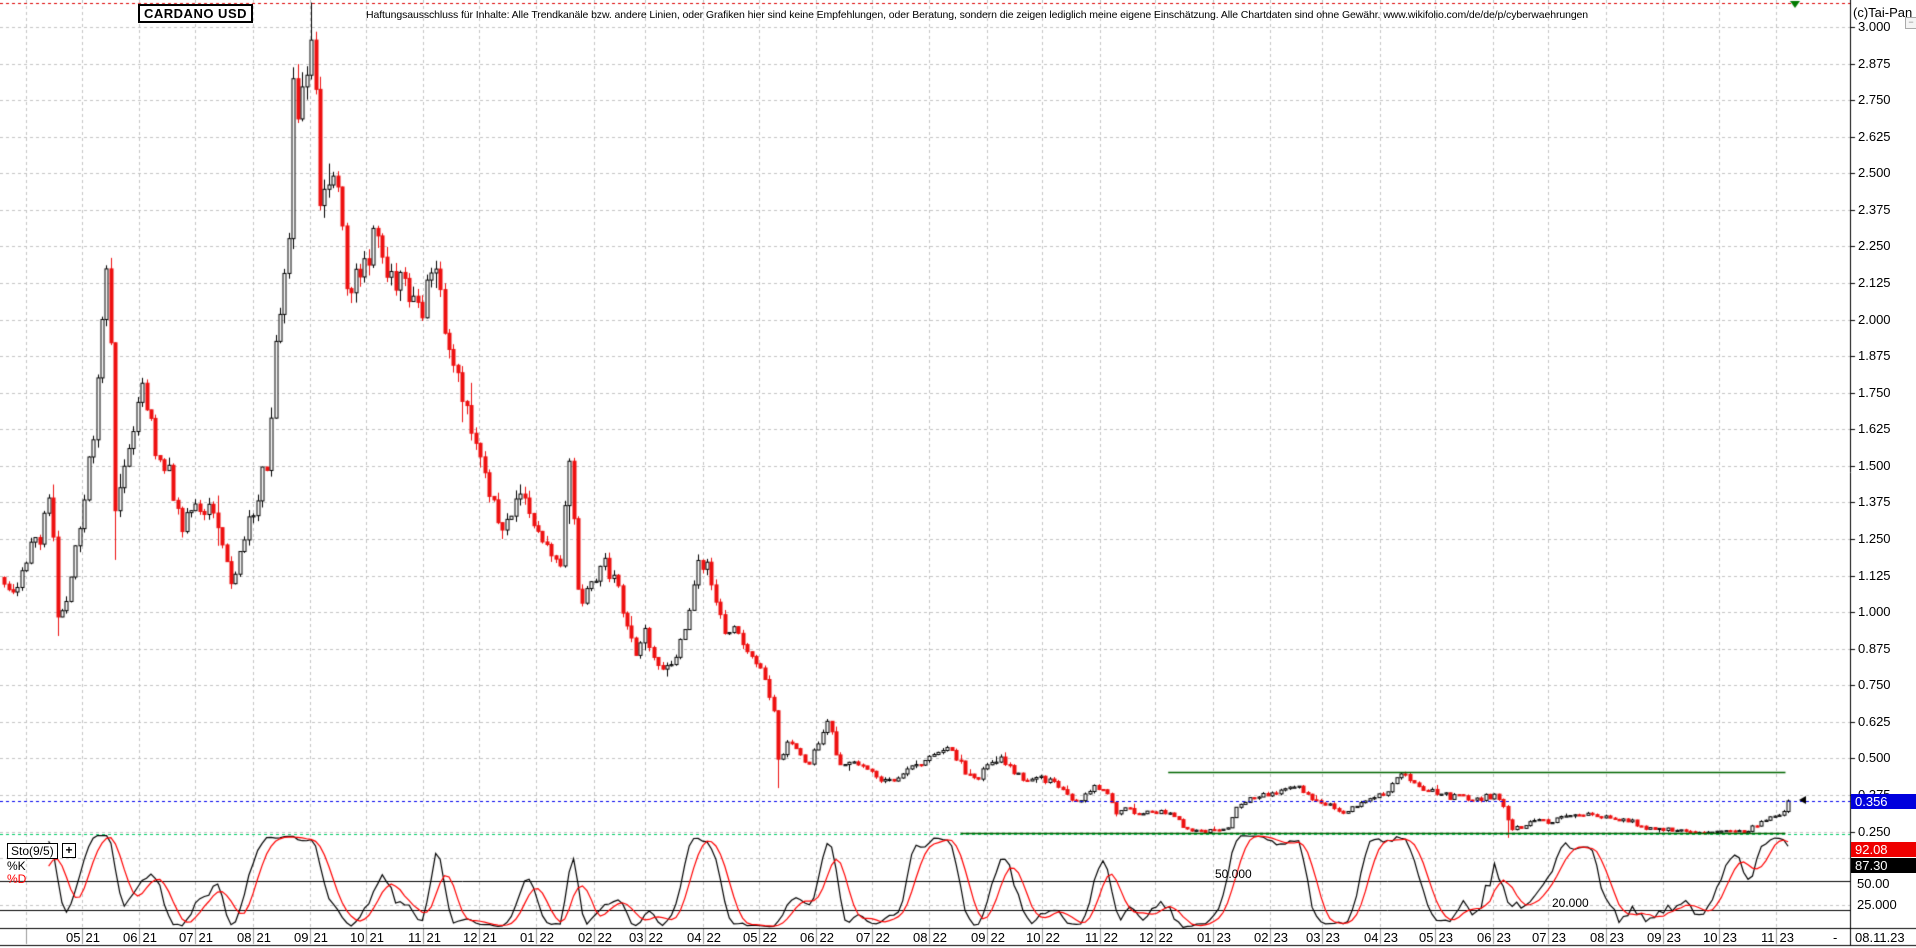 This screenshot has height=948, width=1916. I want to click on price-tick-label: 0.250, so click(1874, 831).